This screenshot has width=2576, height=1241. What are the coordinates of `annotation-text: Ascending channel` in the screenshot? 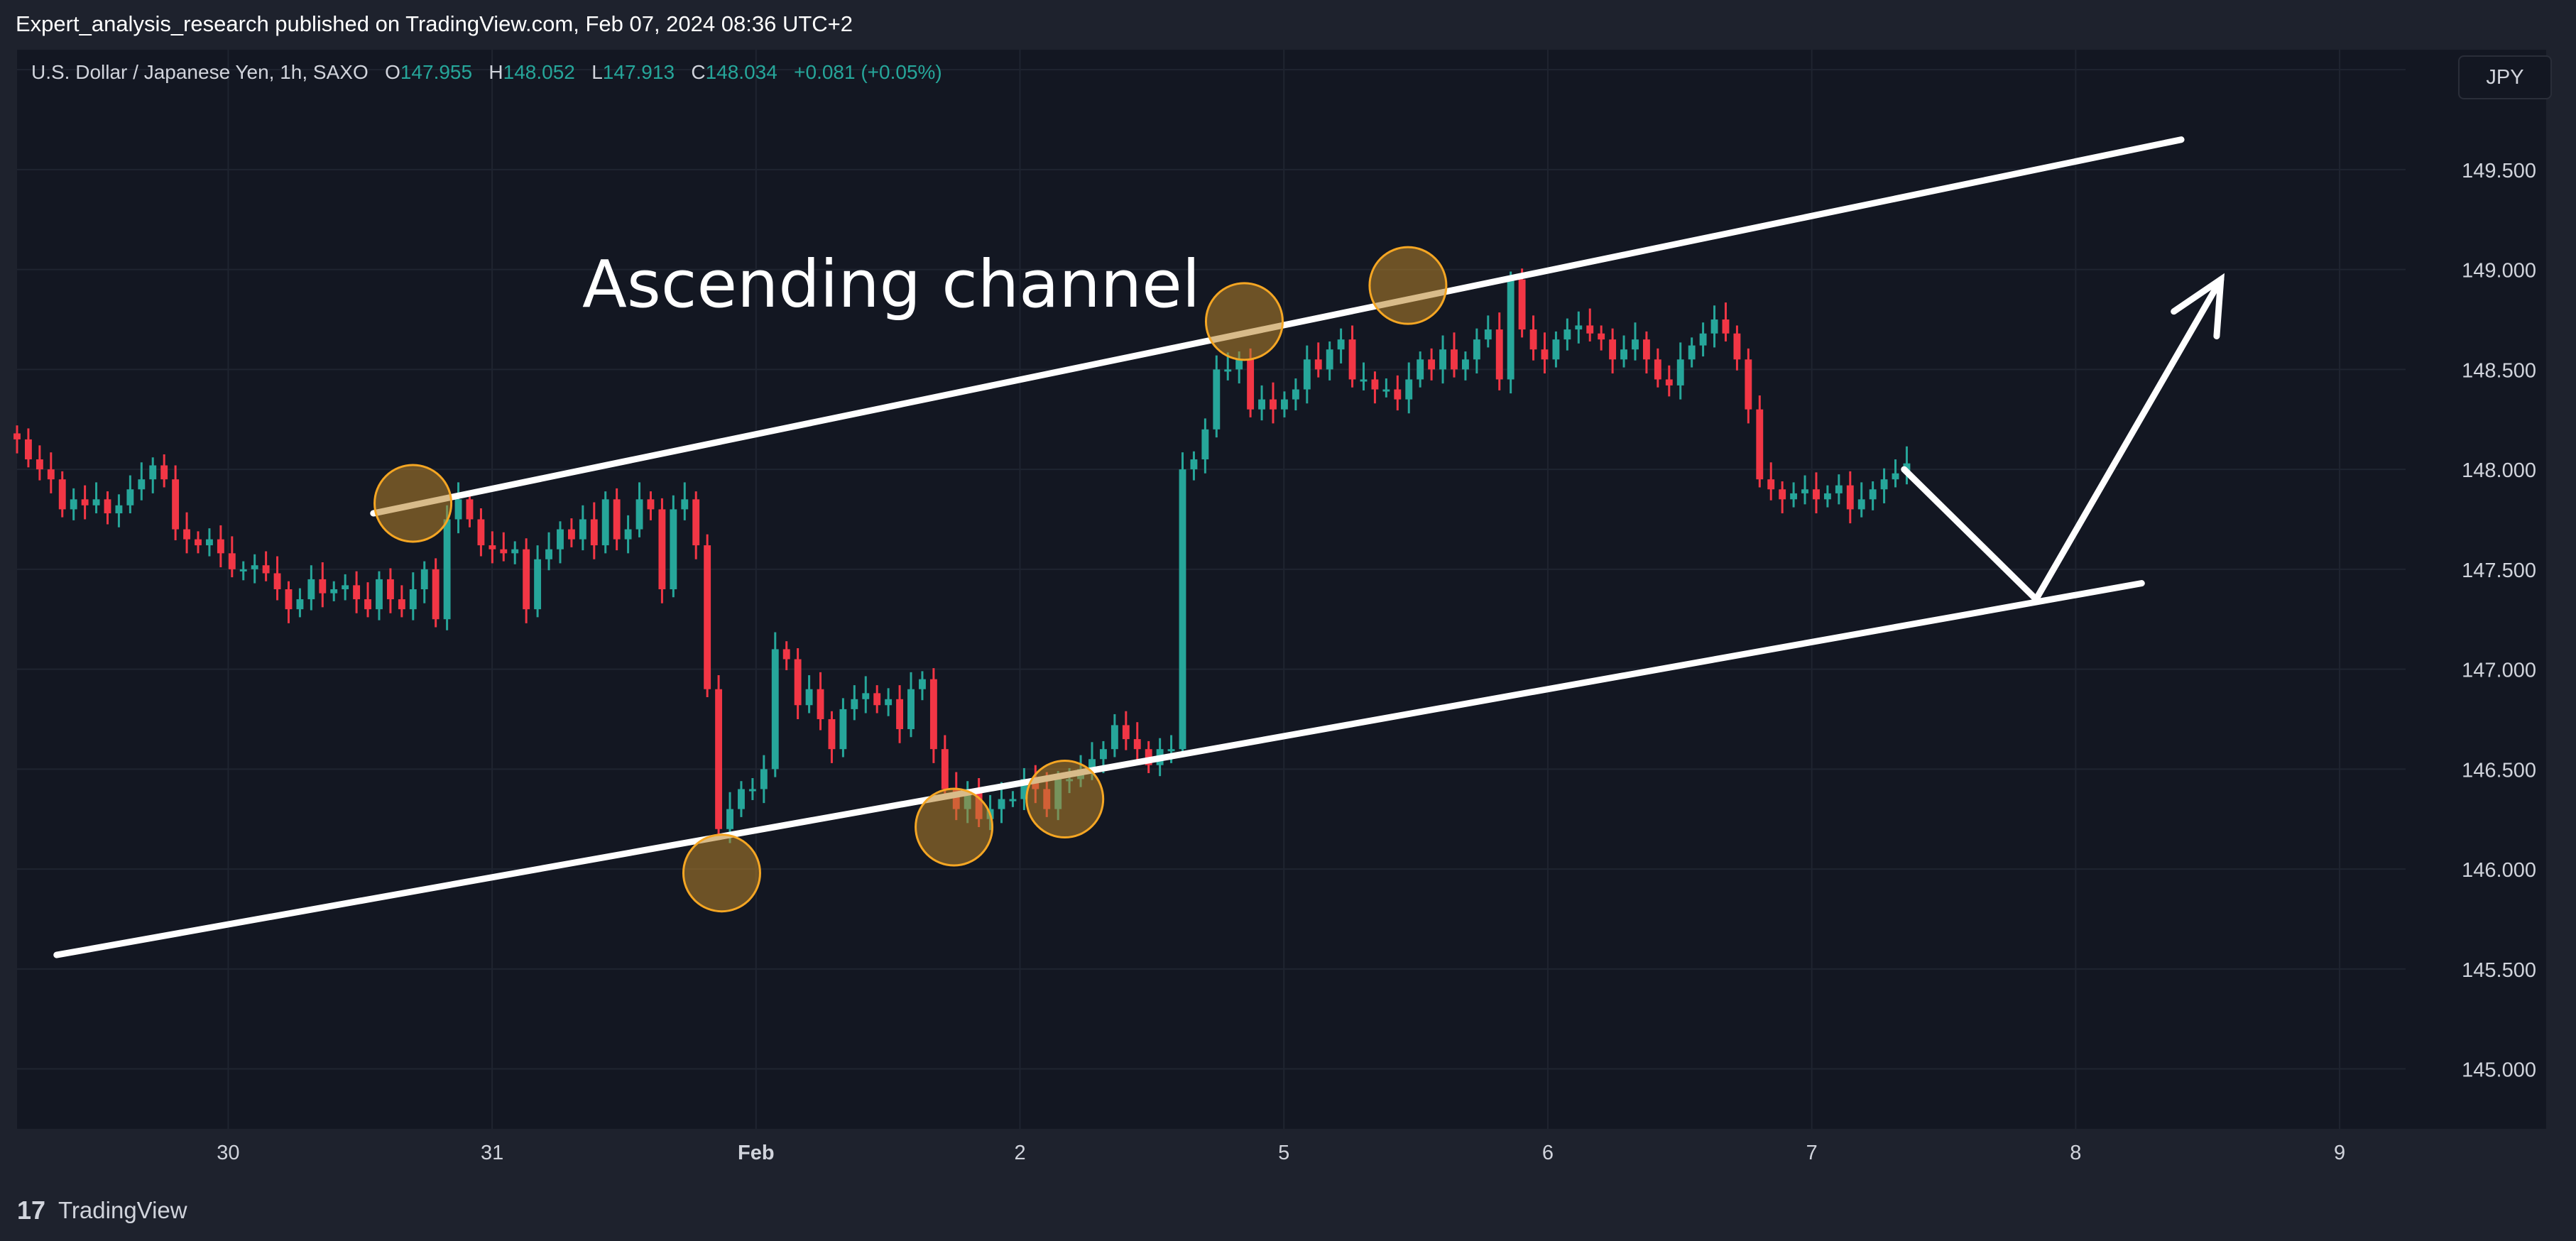 It's located at (891, 284).